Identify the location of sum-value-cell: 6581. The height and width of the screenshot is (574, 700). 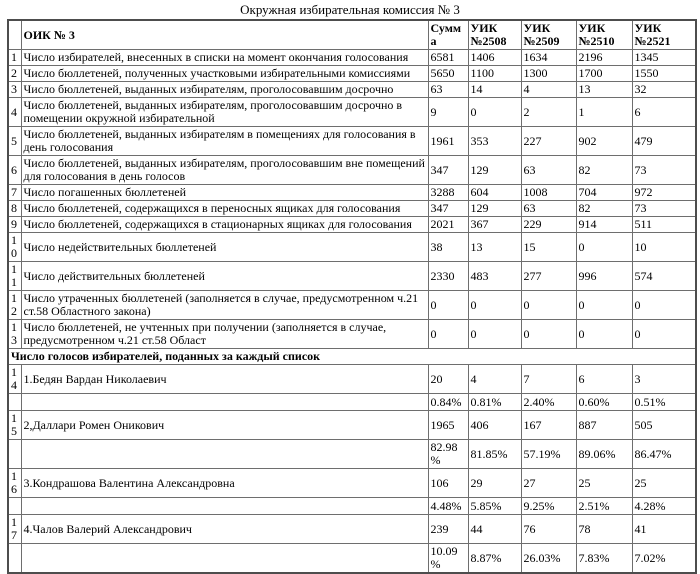
(448, 57).